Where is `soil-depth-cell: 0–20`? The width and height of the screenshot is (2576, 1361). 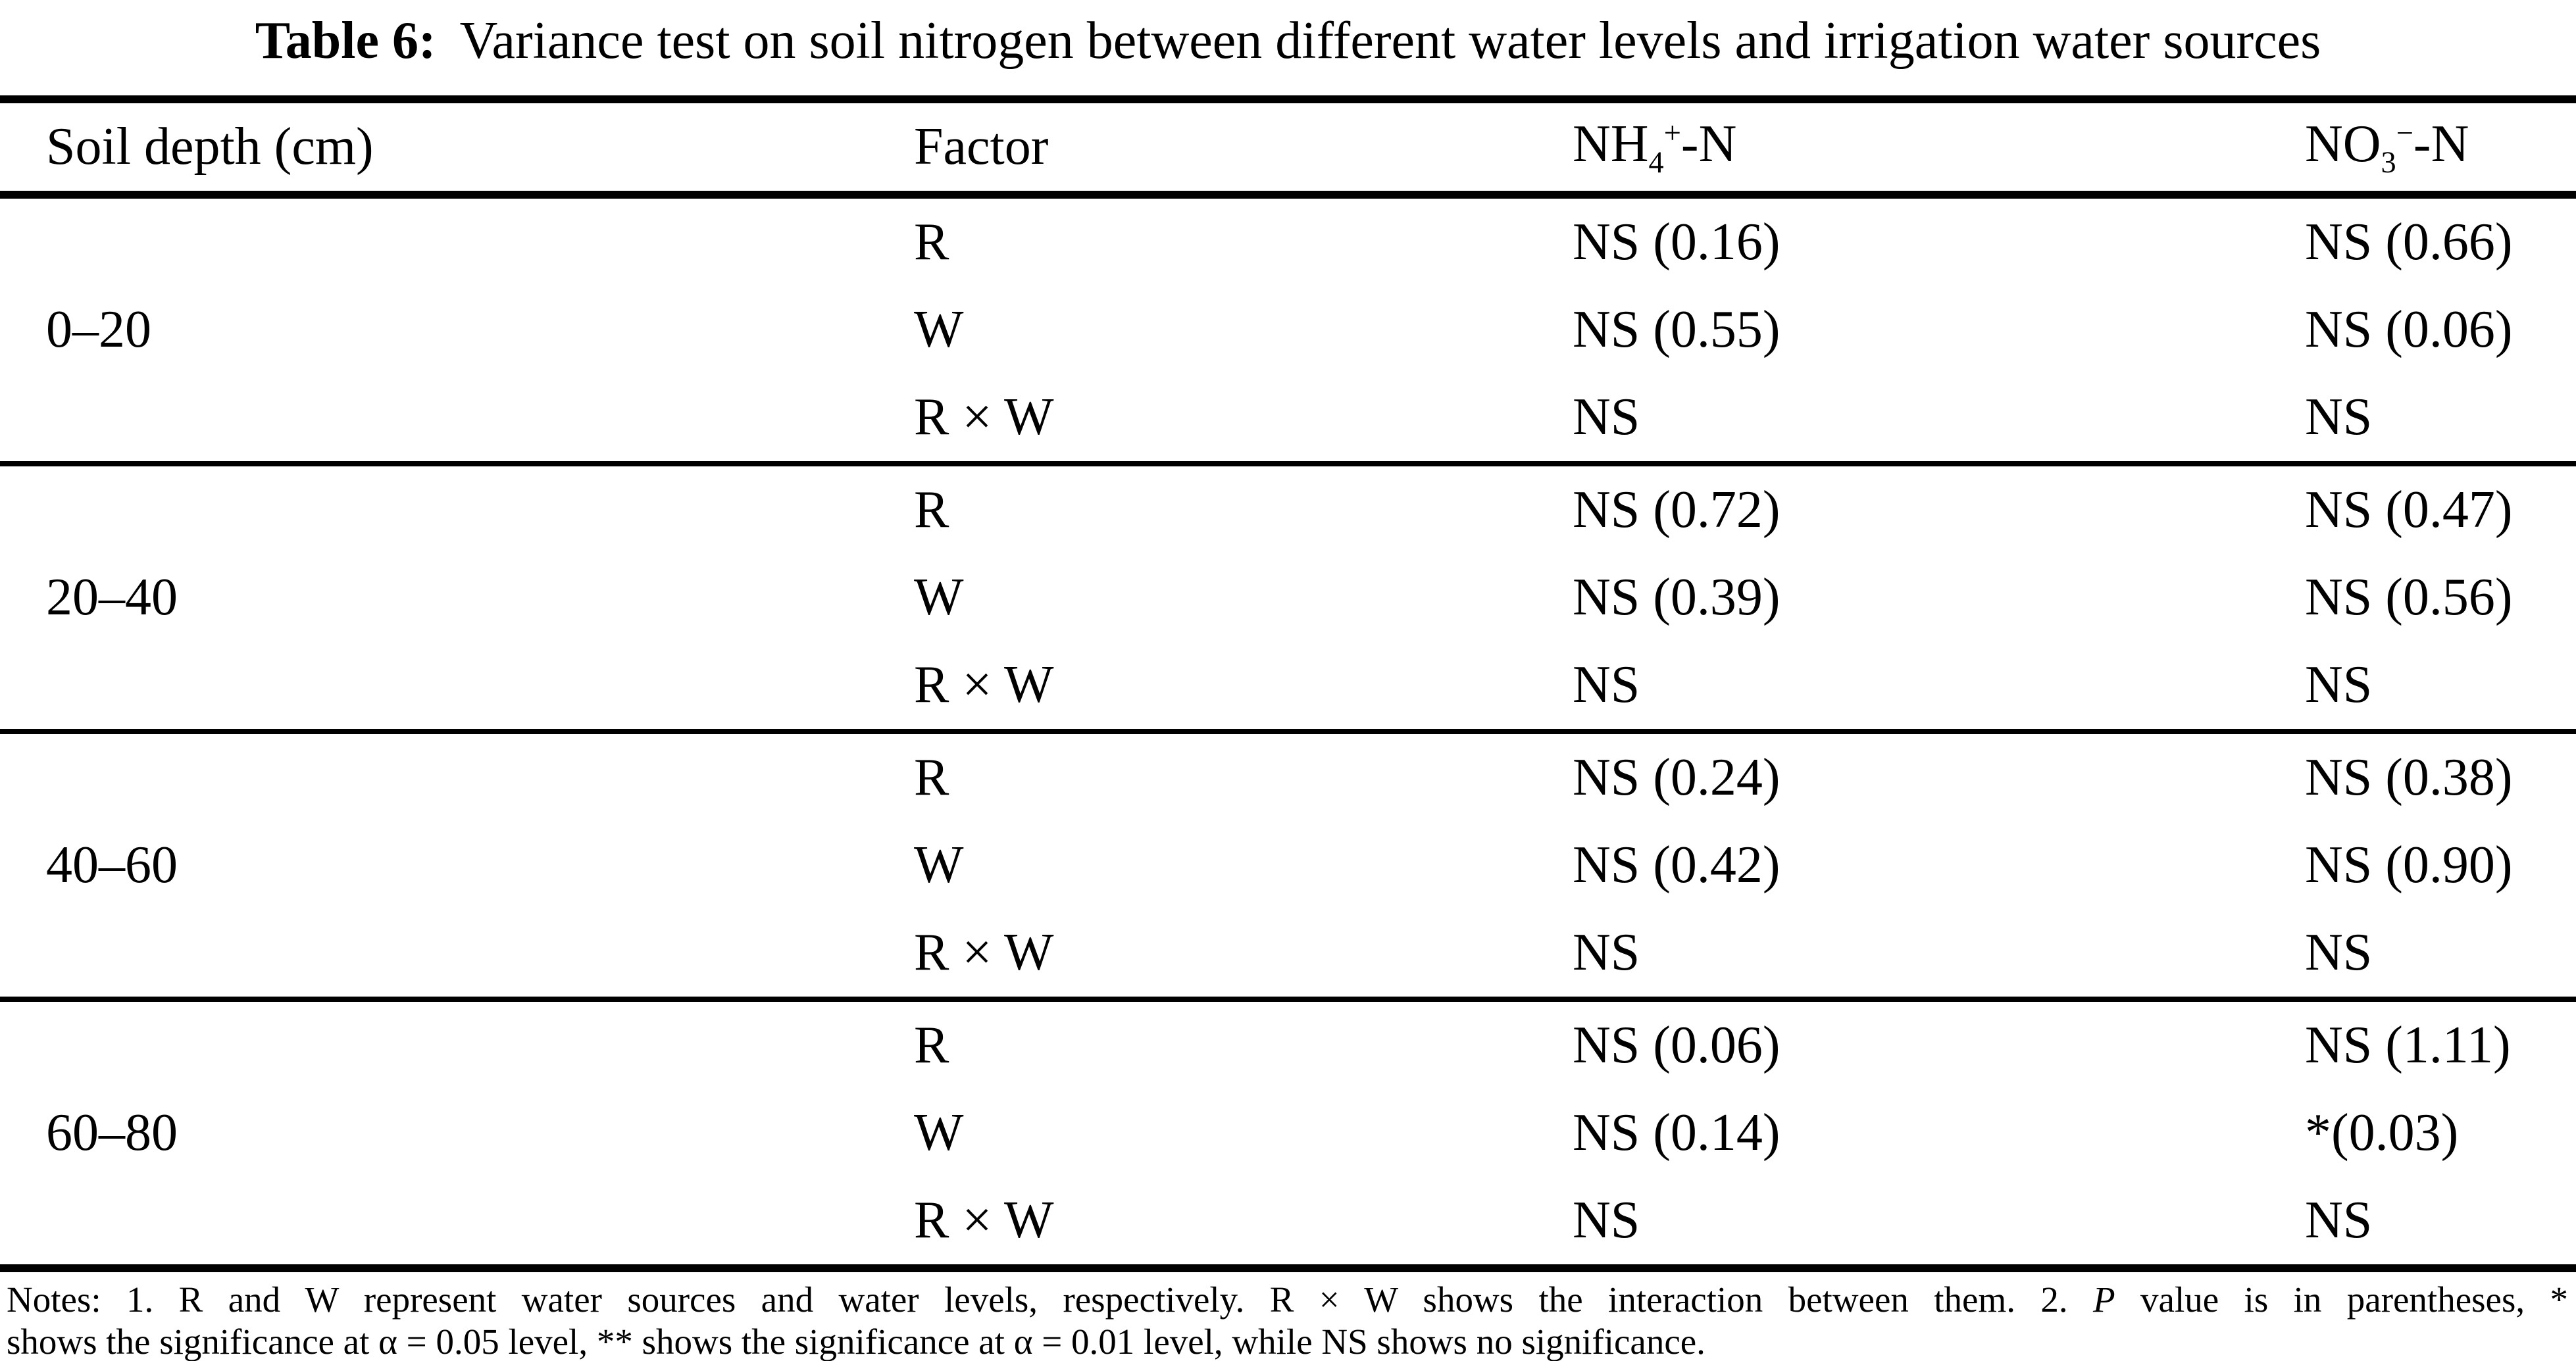
soil-depth-cell: 0–20 is located at coordinates (99, 330).